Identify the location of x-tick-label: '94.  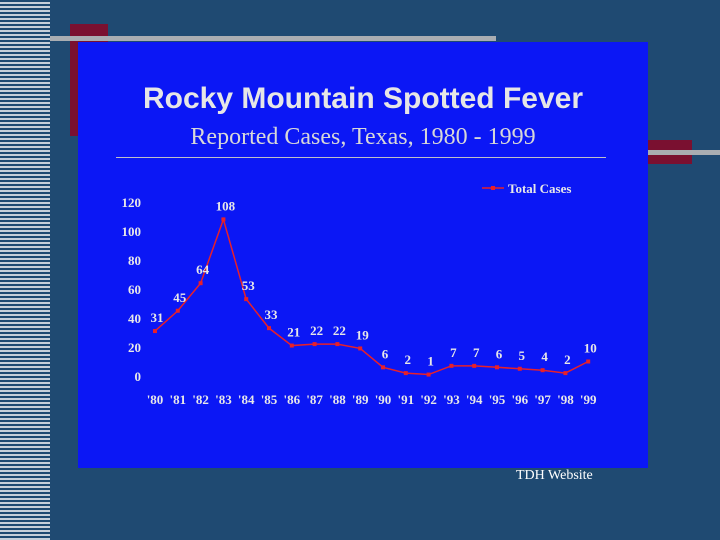
(474, 399).